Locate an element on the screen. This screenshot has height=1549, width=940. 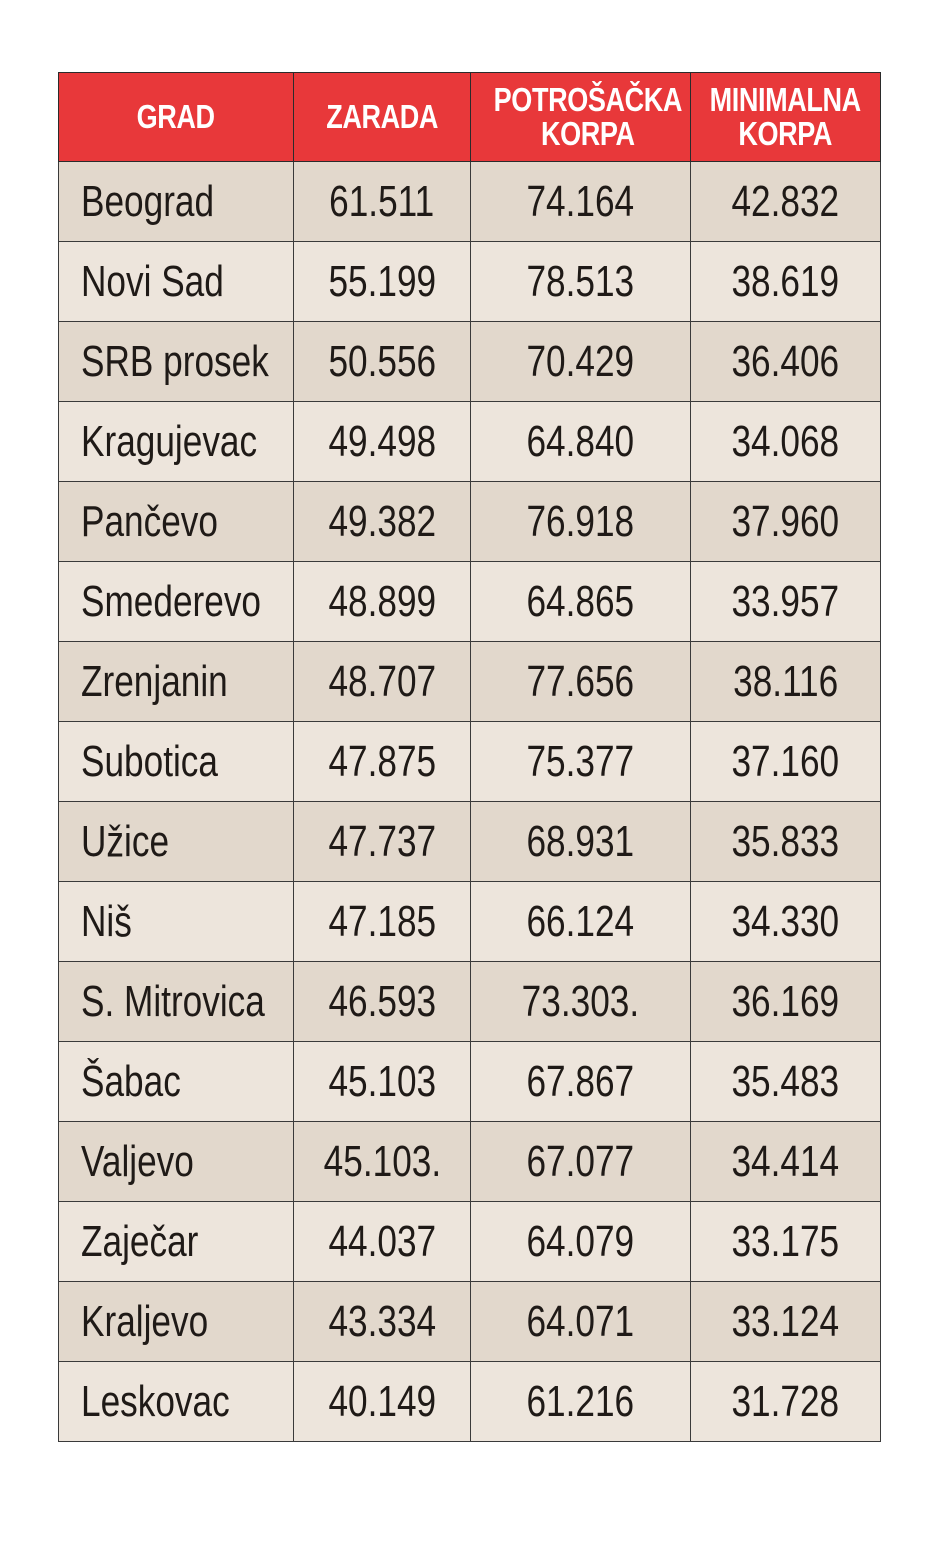
table-row: S. Mitrovica 46.593 73.303. 36.169 is located at coordinates (469, 1001).